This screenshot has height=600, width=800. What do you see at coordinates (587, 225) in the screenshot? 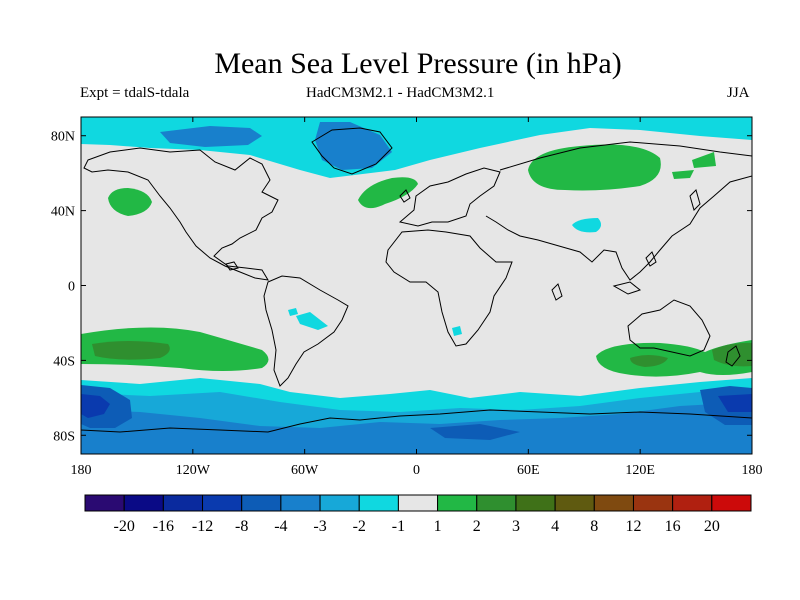
I see `central-asia-negative-patch` at bounding box center [587, 225].